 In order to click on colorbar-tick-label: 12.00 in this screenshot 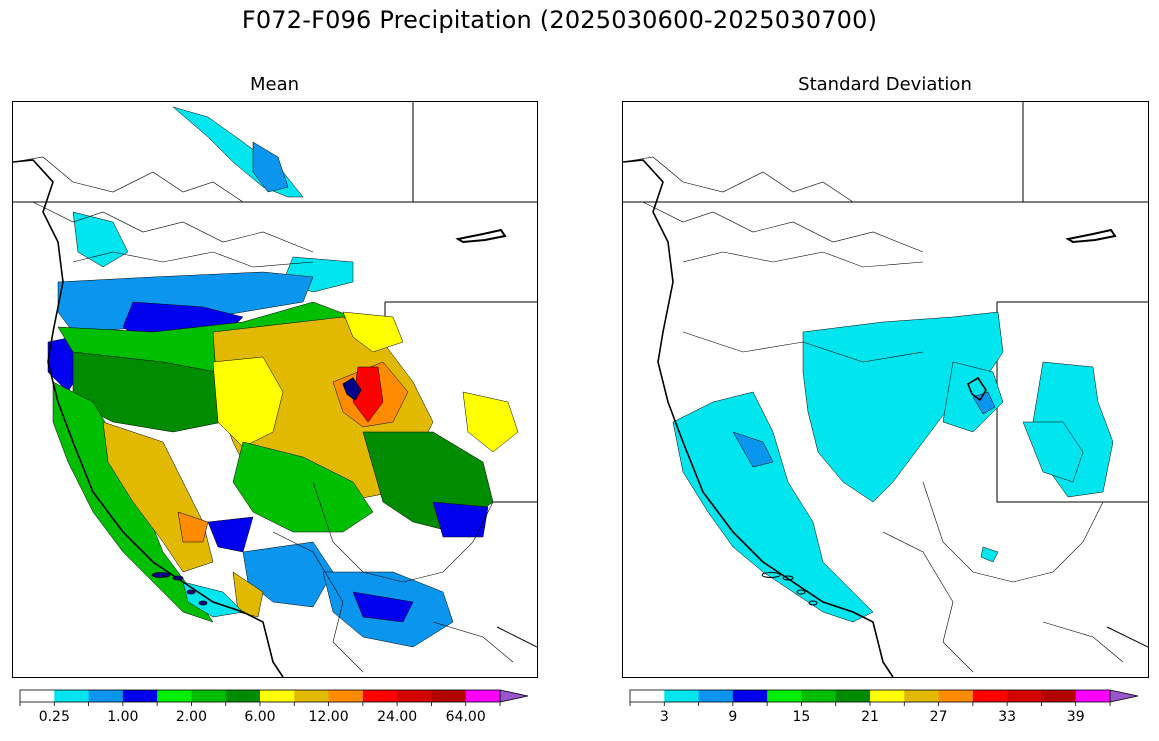, I will do `click(329, 717)`.